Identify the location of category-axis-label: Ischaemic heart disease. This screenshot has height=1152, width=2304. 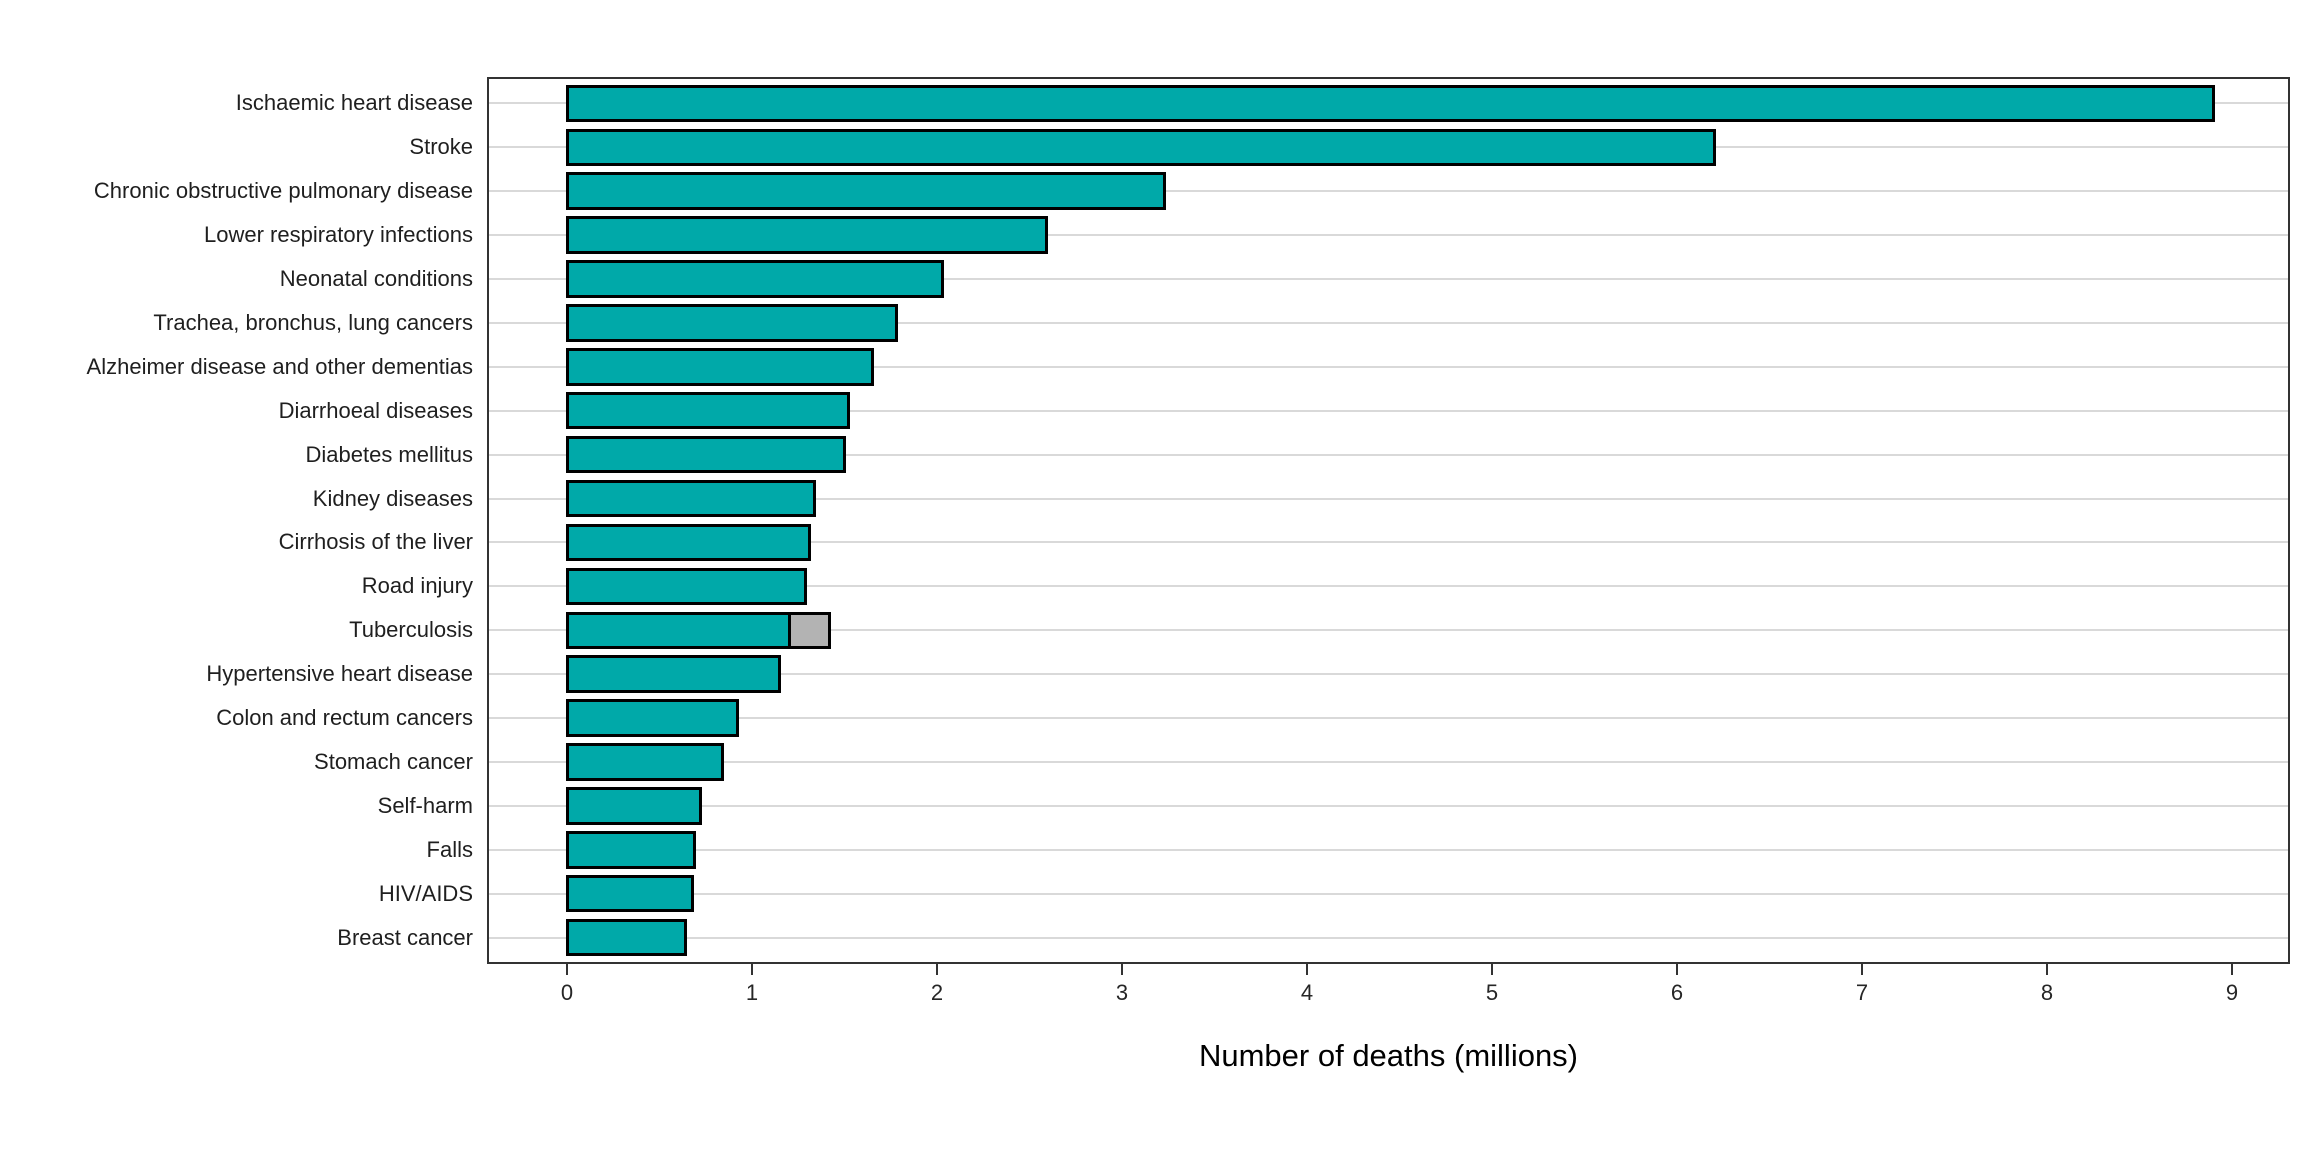
(354, 103).